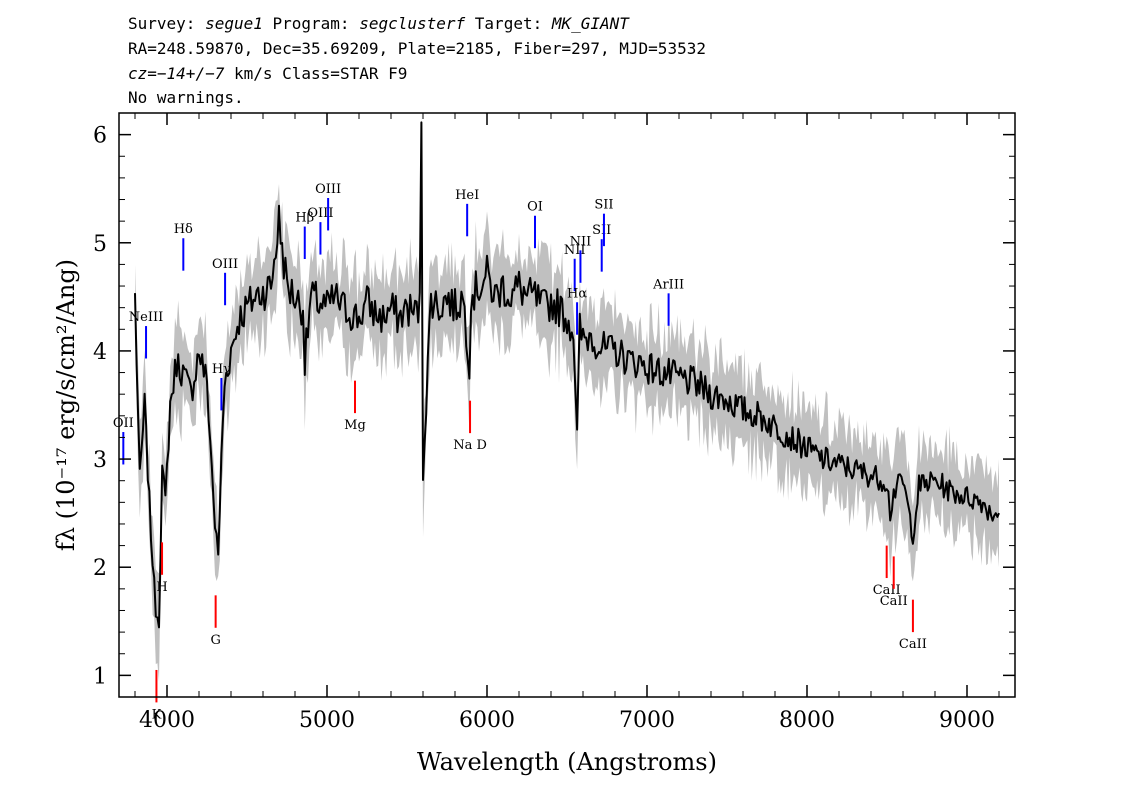 The image size is (1134, 810). Describe the element at coordinates (100, 136) in the screenshot. I see `y-tick-label: 6` at that location.